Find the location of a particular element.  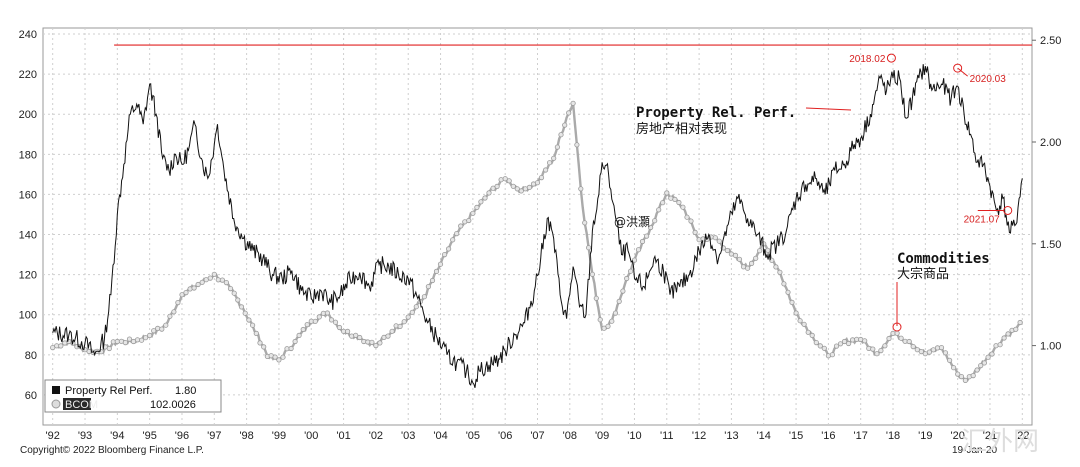

x-tick-label: '14 is located at coordinates (764, 436).